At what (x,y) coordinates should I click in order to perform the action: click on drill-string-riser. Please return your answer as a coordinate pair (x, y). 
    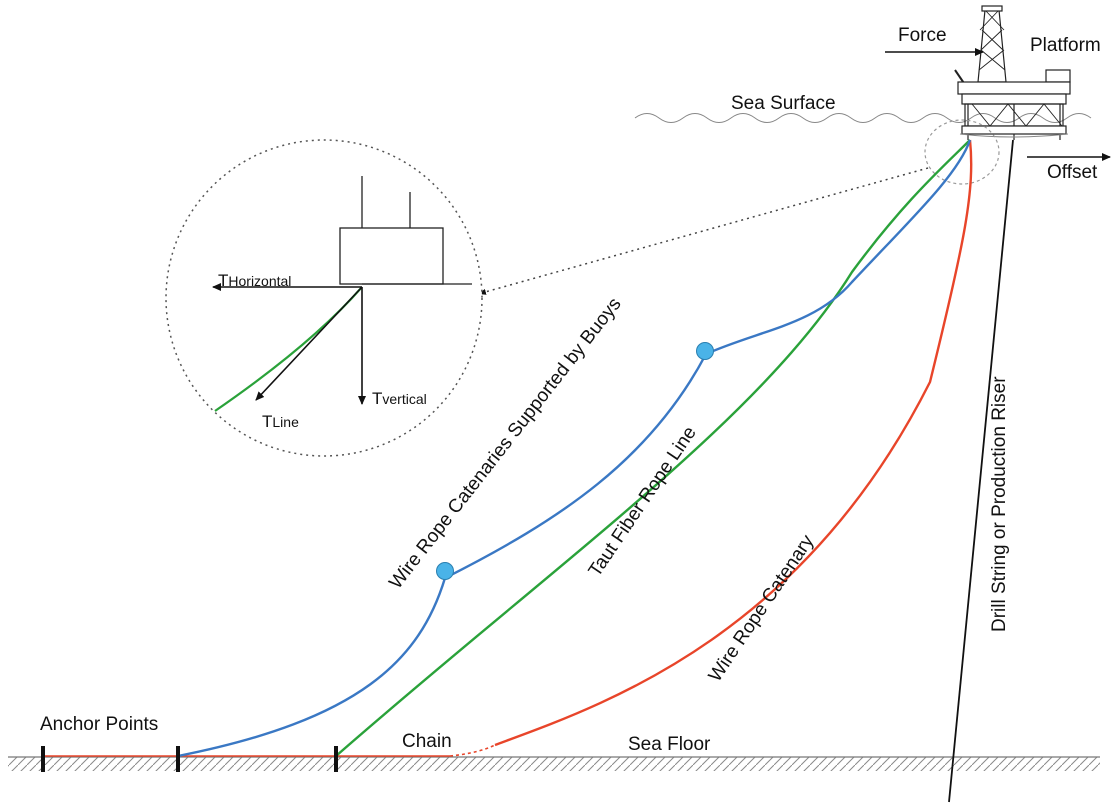
    Looking at the image, I should click on (981, 471).